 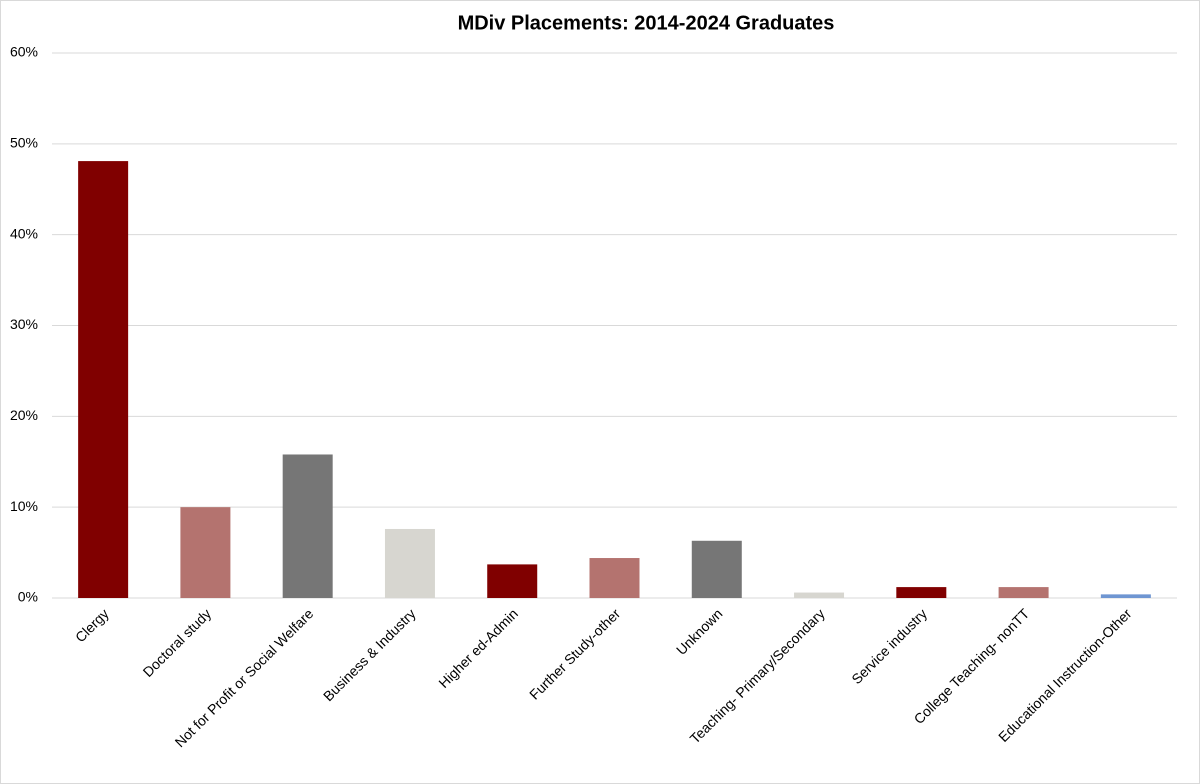 What do you see at coordinates (24, 233) in the screenshot?
I see `y-tick-label: 40%` at bounding box center [24, 233].